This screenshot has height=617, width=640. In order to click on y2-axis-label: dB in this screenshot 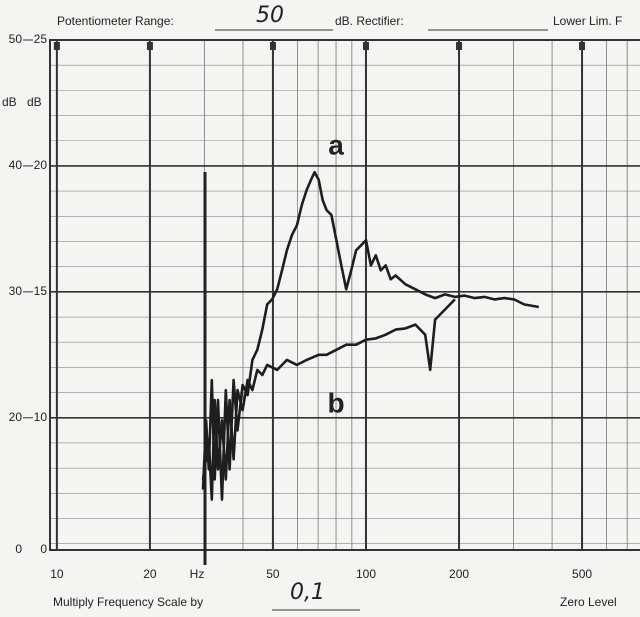, I will do `click(34, 102)`.